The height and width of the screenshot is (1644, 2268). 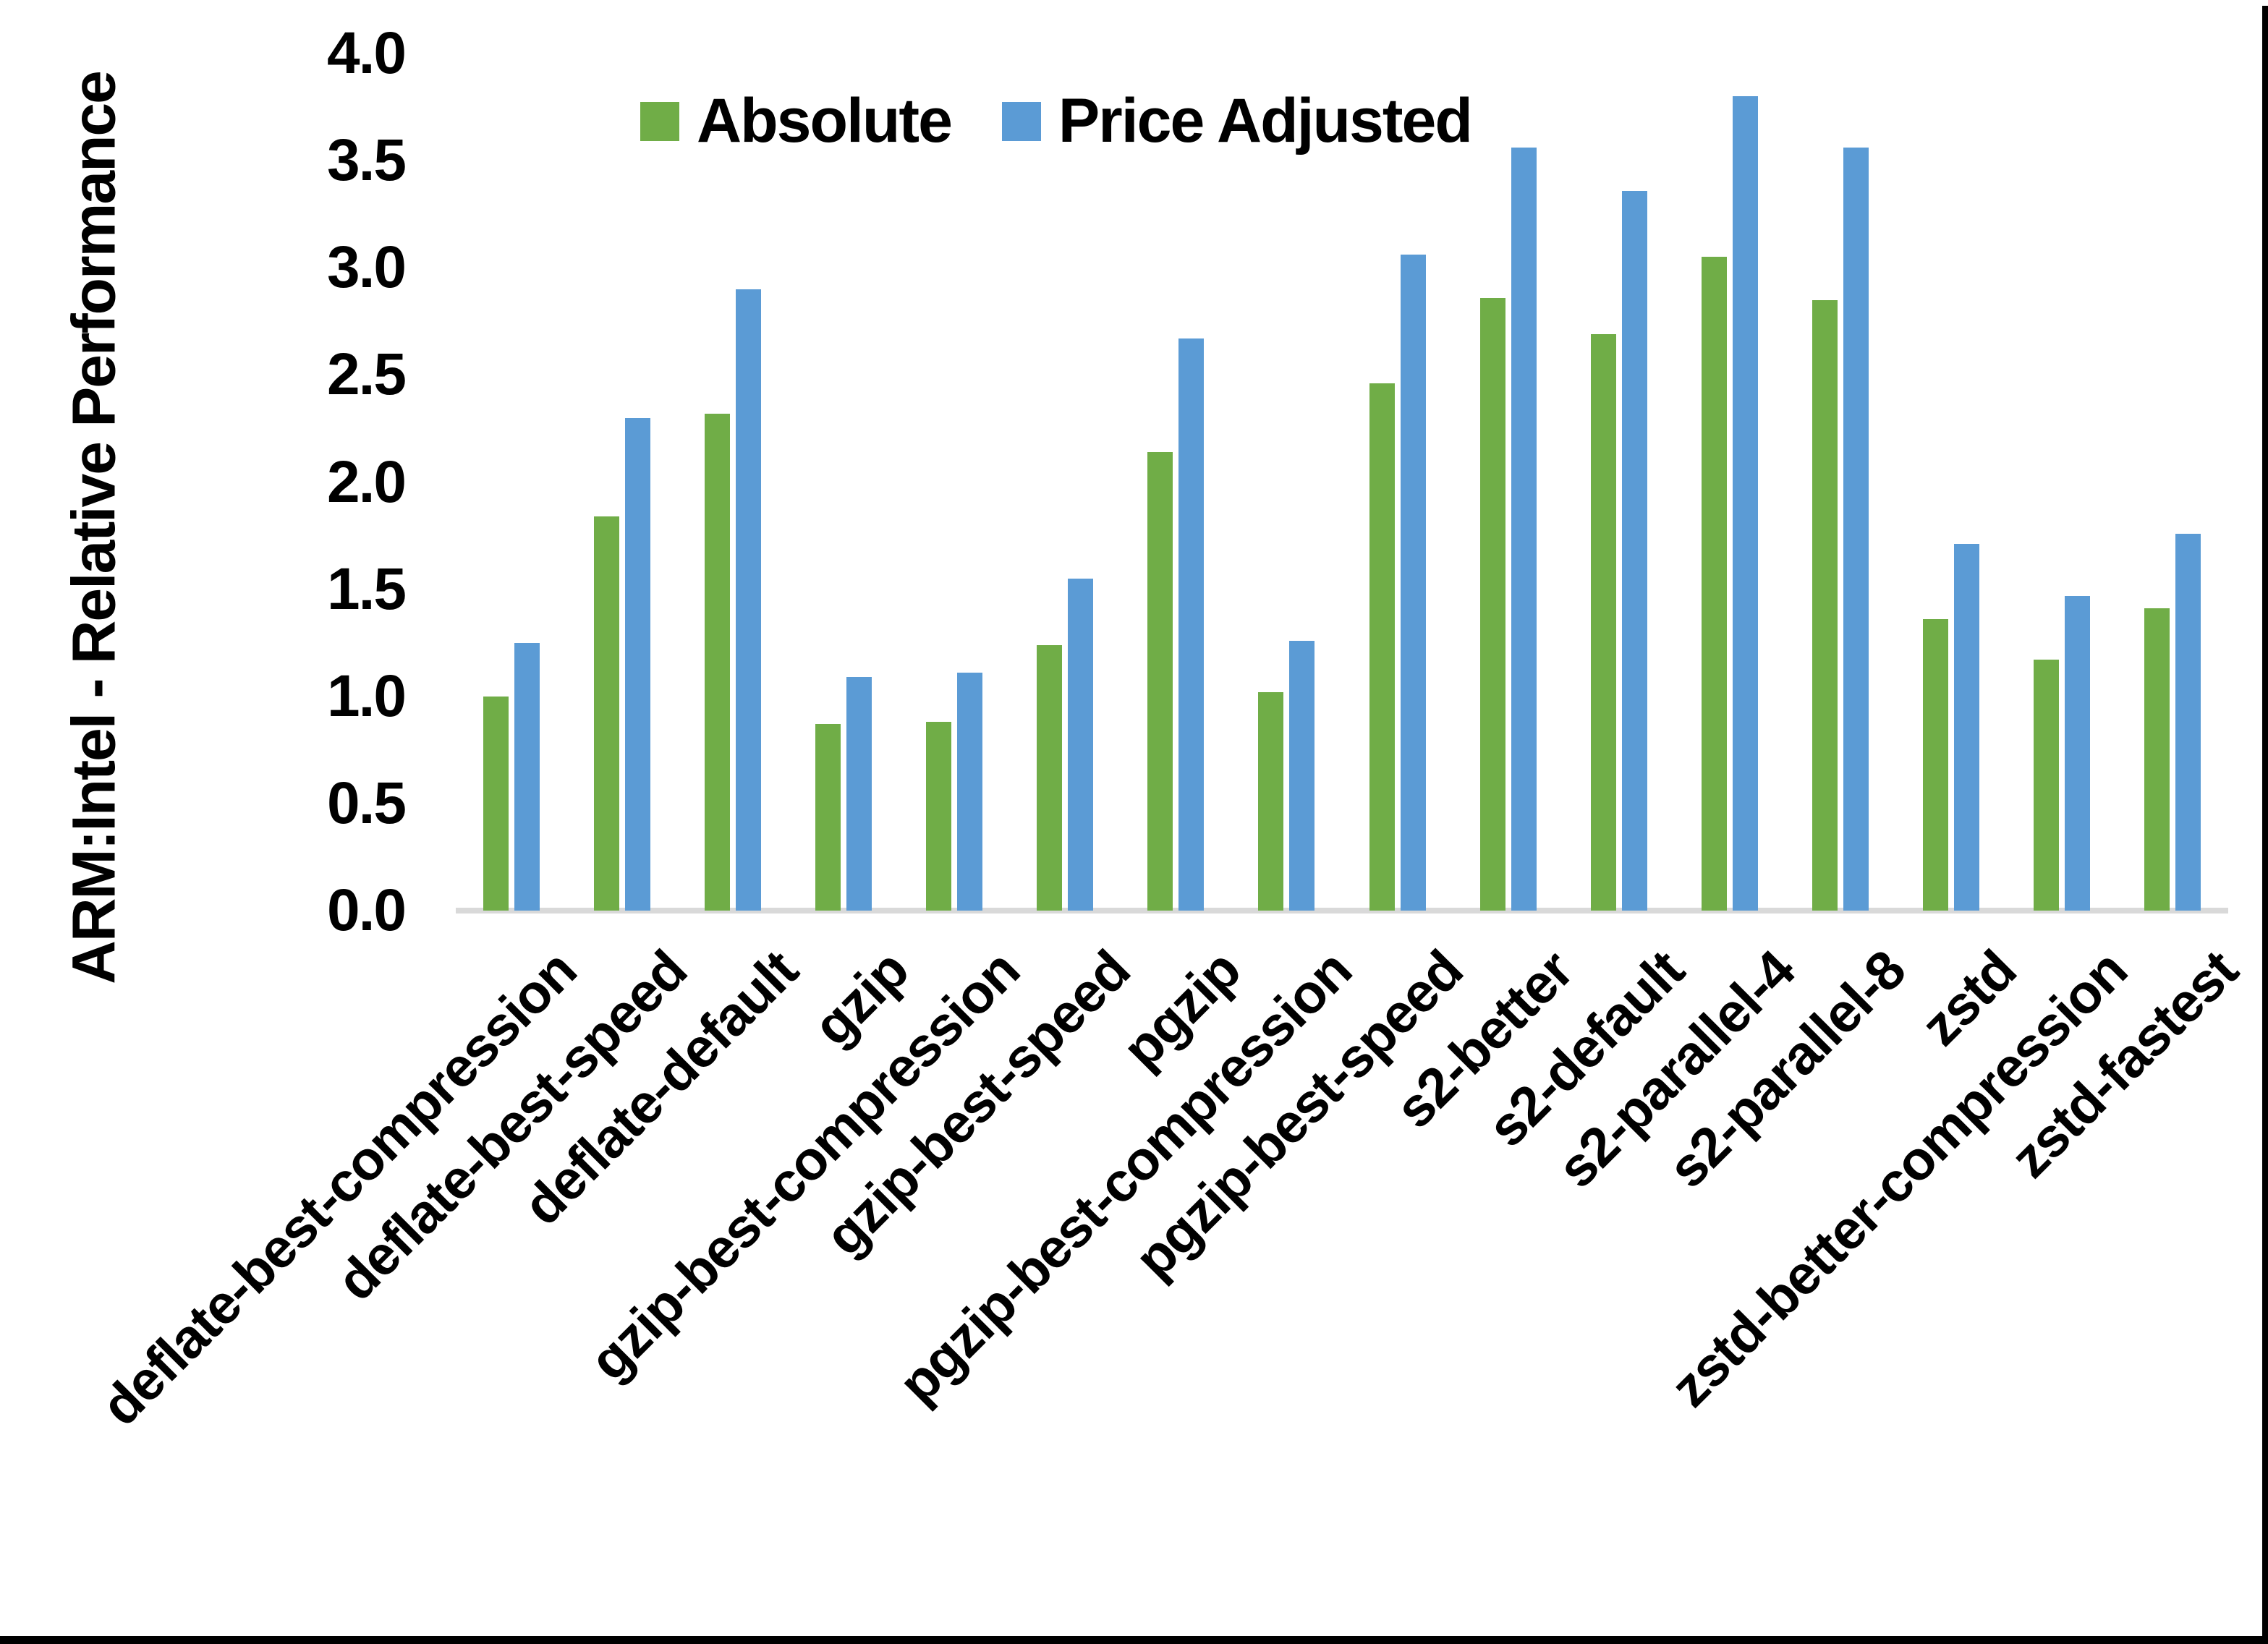 I want to click on y-tick-label: 1.5, so click(x=367, y=588).